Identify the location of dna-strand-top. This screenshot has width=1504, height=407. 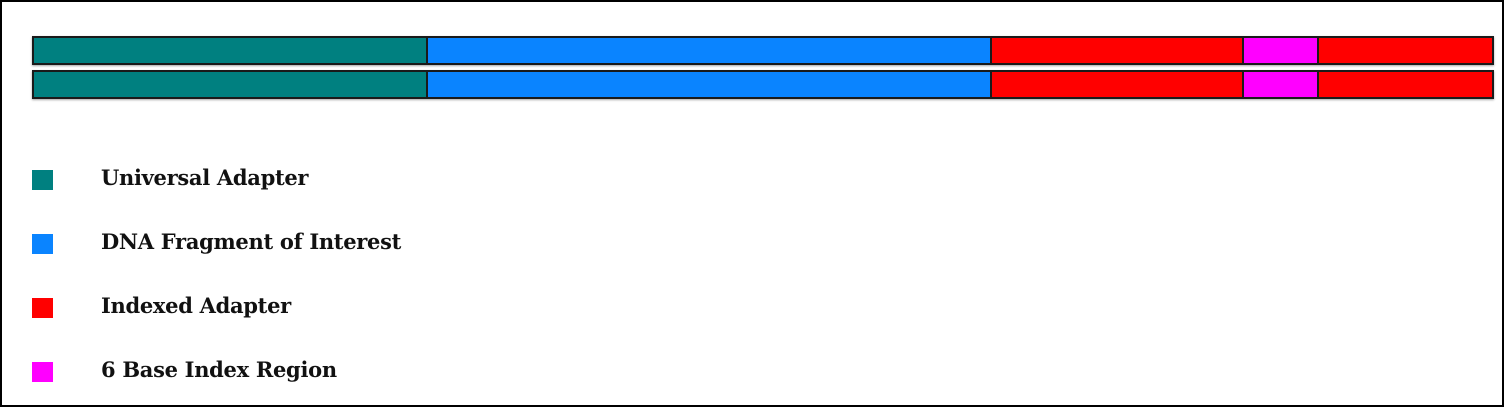
(763, 50).